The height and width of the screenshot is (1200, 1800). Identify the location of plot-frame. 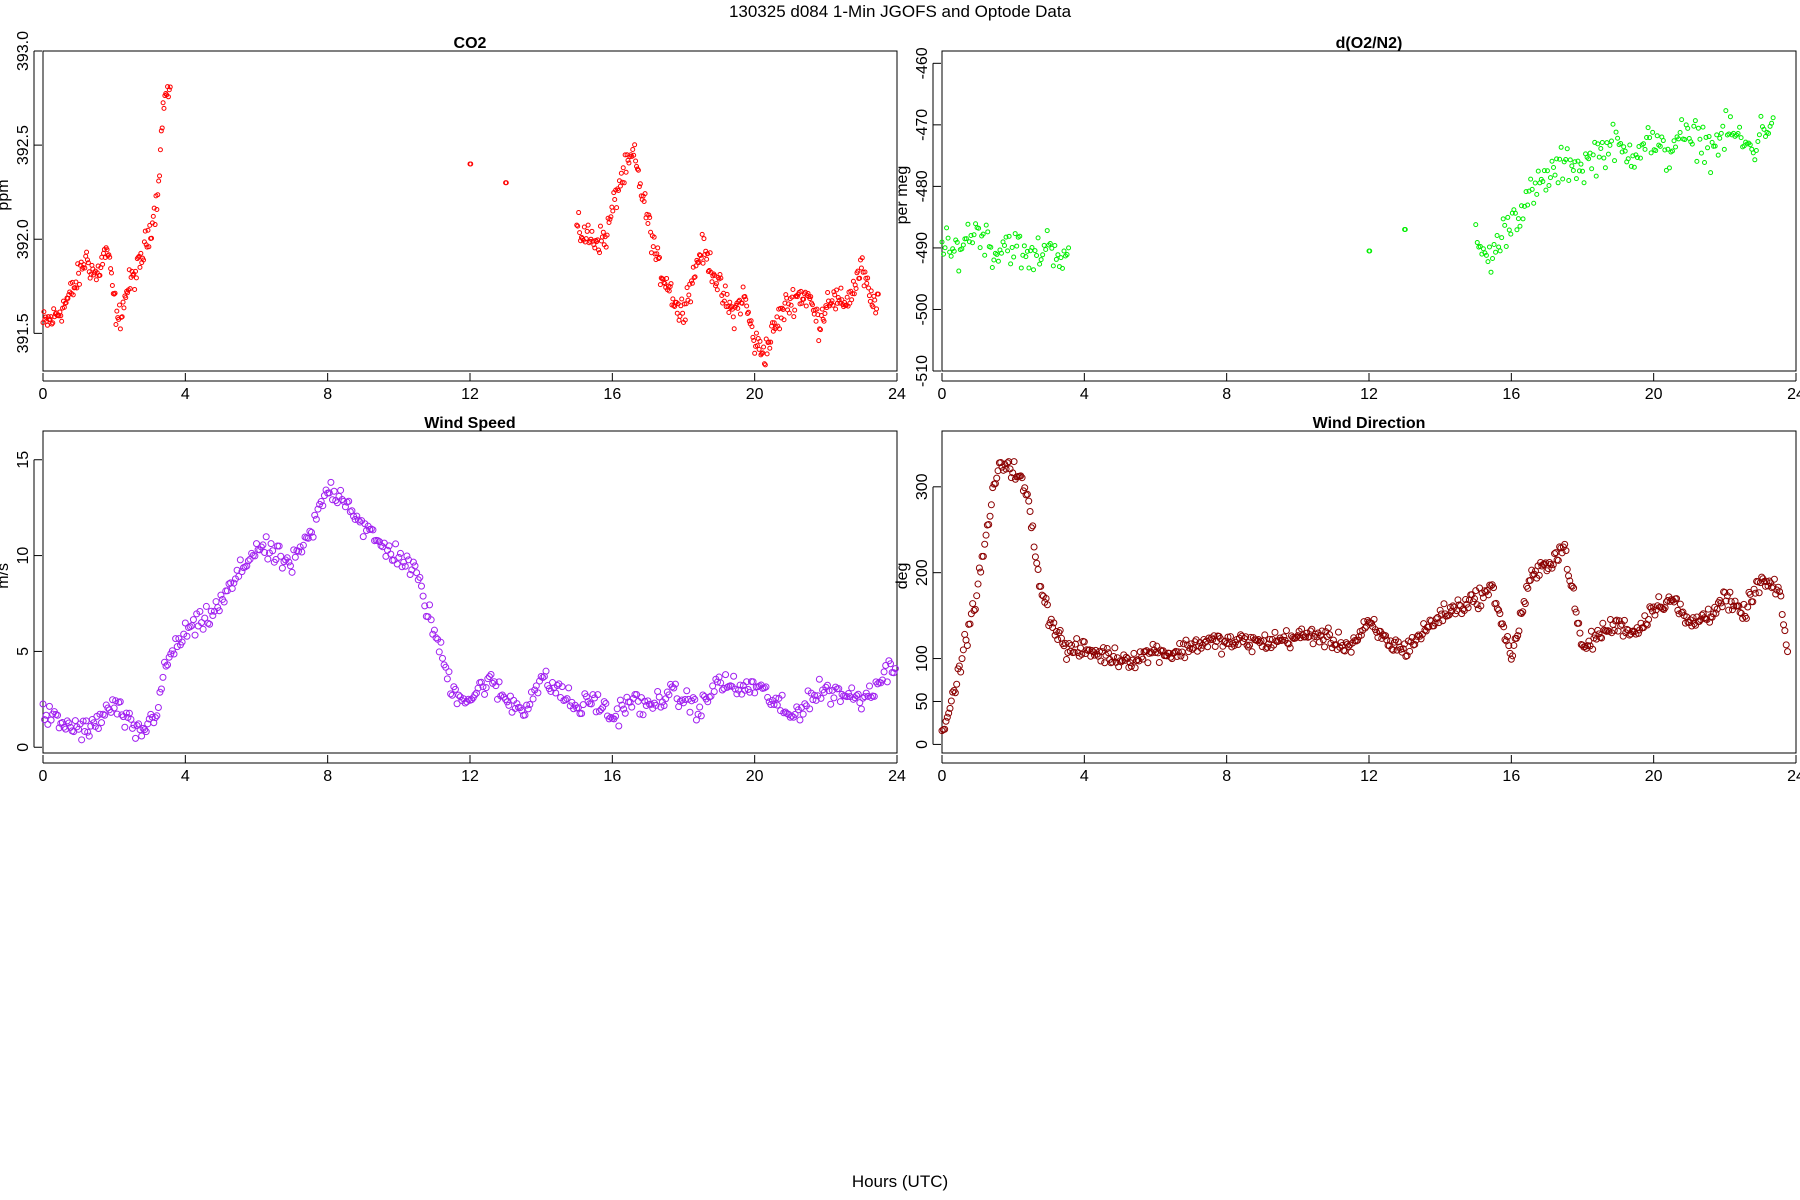
(470, 211).